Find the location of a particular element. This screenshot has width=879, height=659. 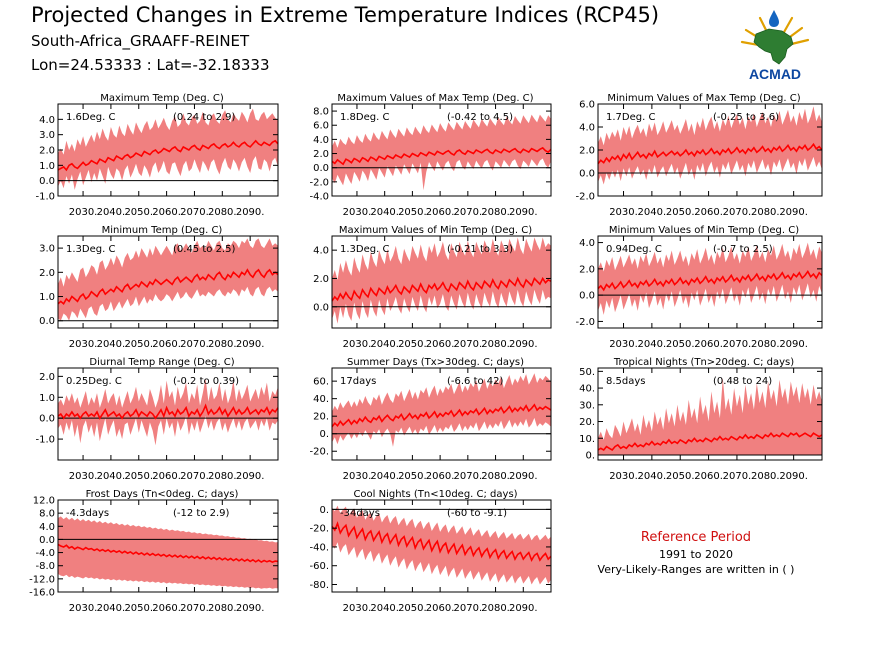

panel-range: (0.45 to 2.5) is located at coordinates (204, 249).